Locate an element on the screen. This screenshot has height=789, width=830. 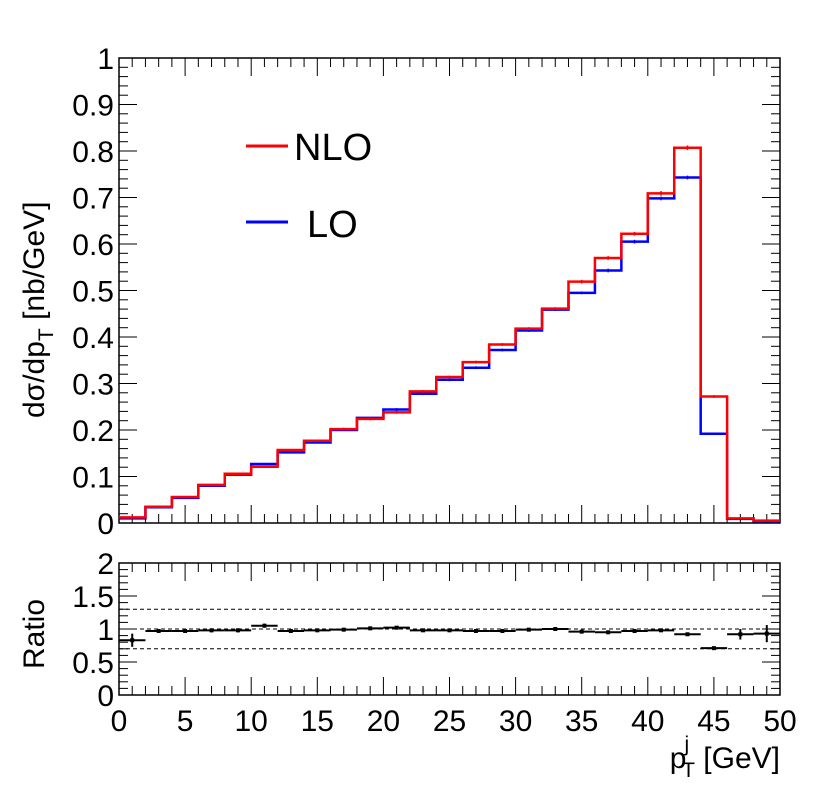
top-y-axis-title-main: dσ/dp is located at coordinates (34, 379).